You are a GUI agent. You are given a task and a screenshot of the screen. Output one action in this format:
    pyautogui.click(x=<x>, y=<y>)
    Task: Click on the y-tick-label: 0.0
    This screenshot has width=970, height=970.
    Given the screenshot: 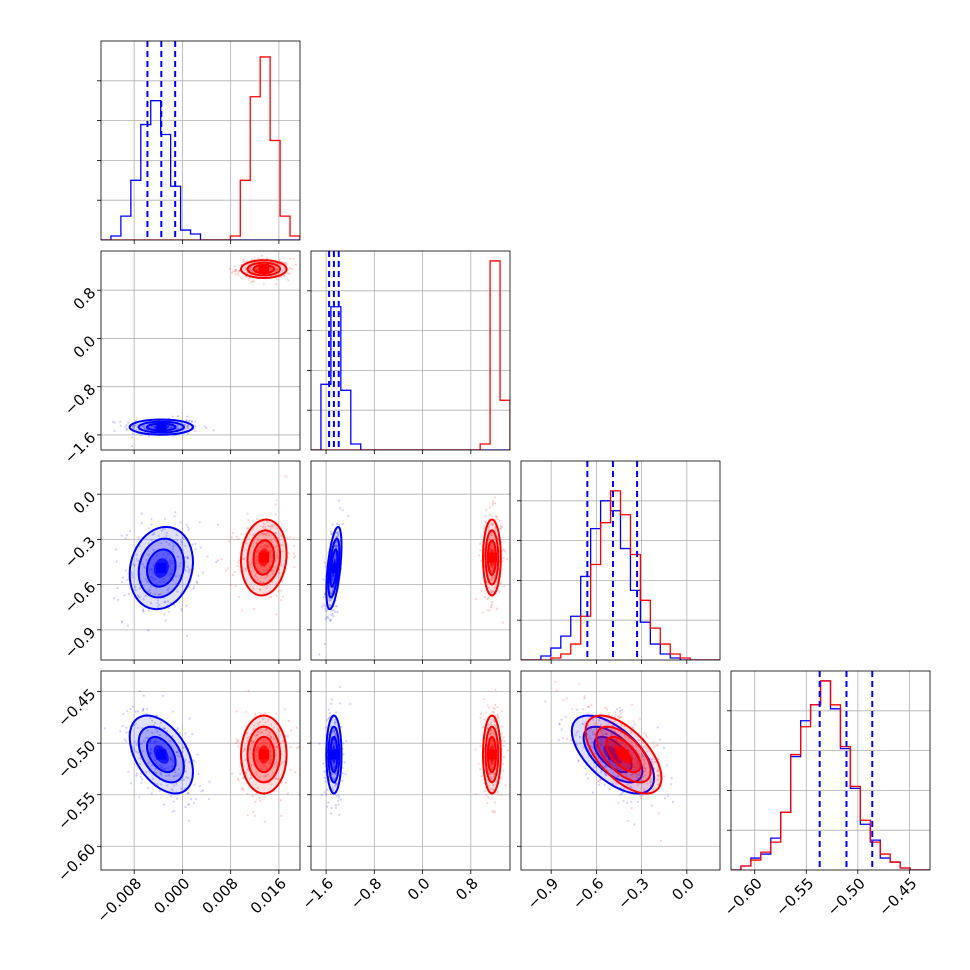 What is the action you would take?
    pyautogui.click(x=85, y=347)
    